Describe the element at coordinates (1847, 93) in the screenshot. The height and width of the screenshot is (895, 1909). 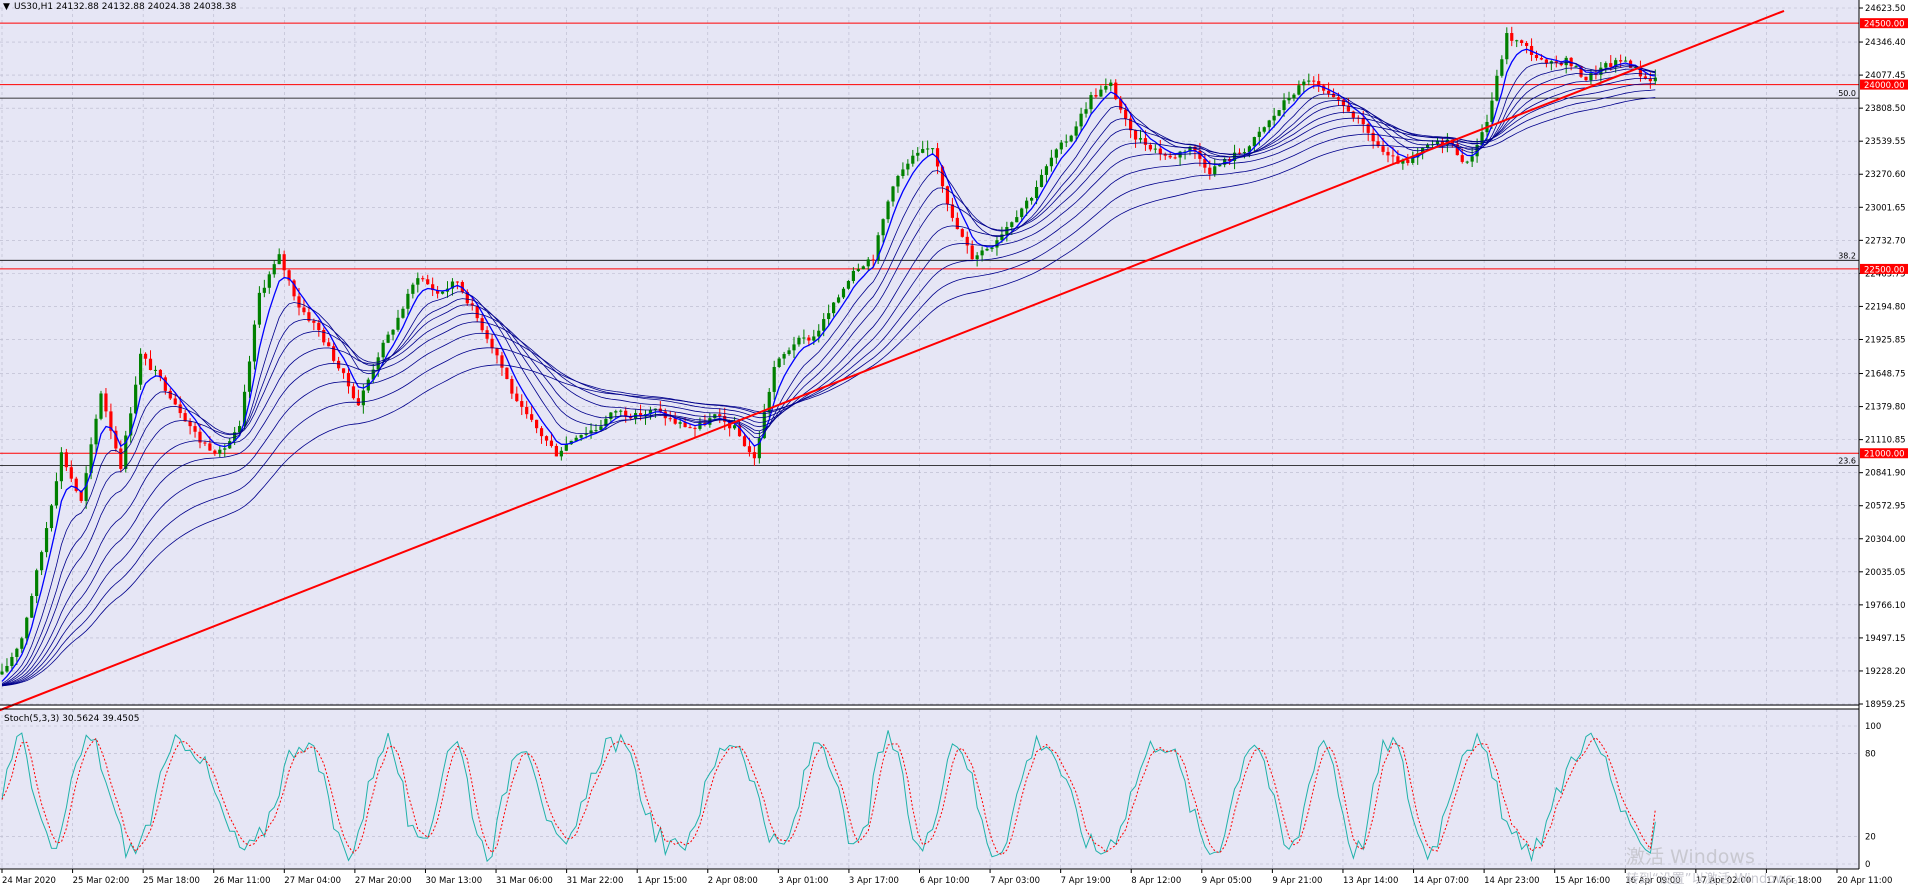
I see `fibonacci-label: 50.0` at that location.